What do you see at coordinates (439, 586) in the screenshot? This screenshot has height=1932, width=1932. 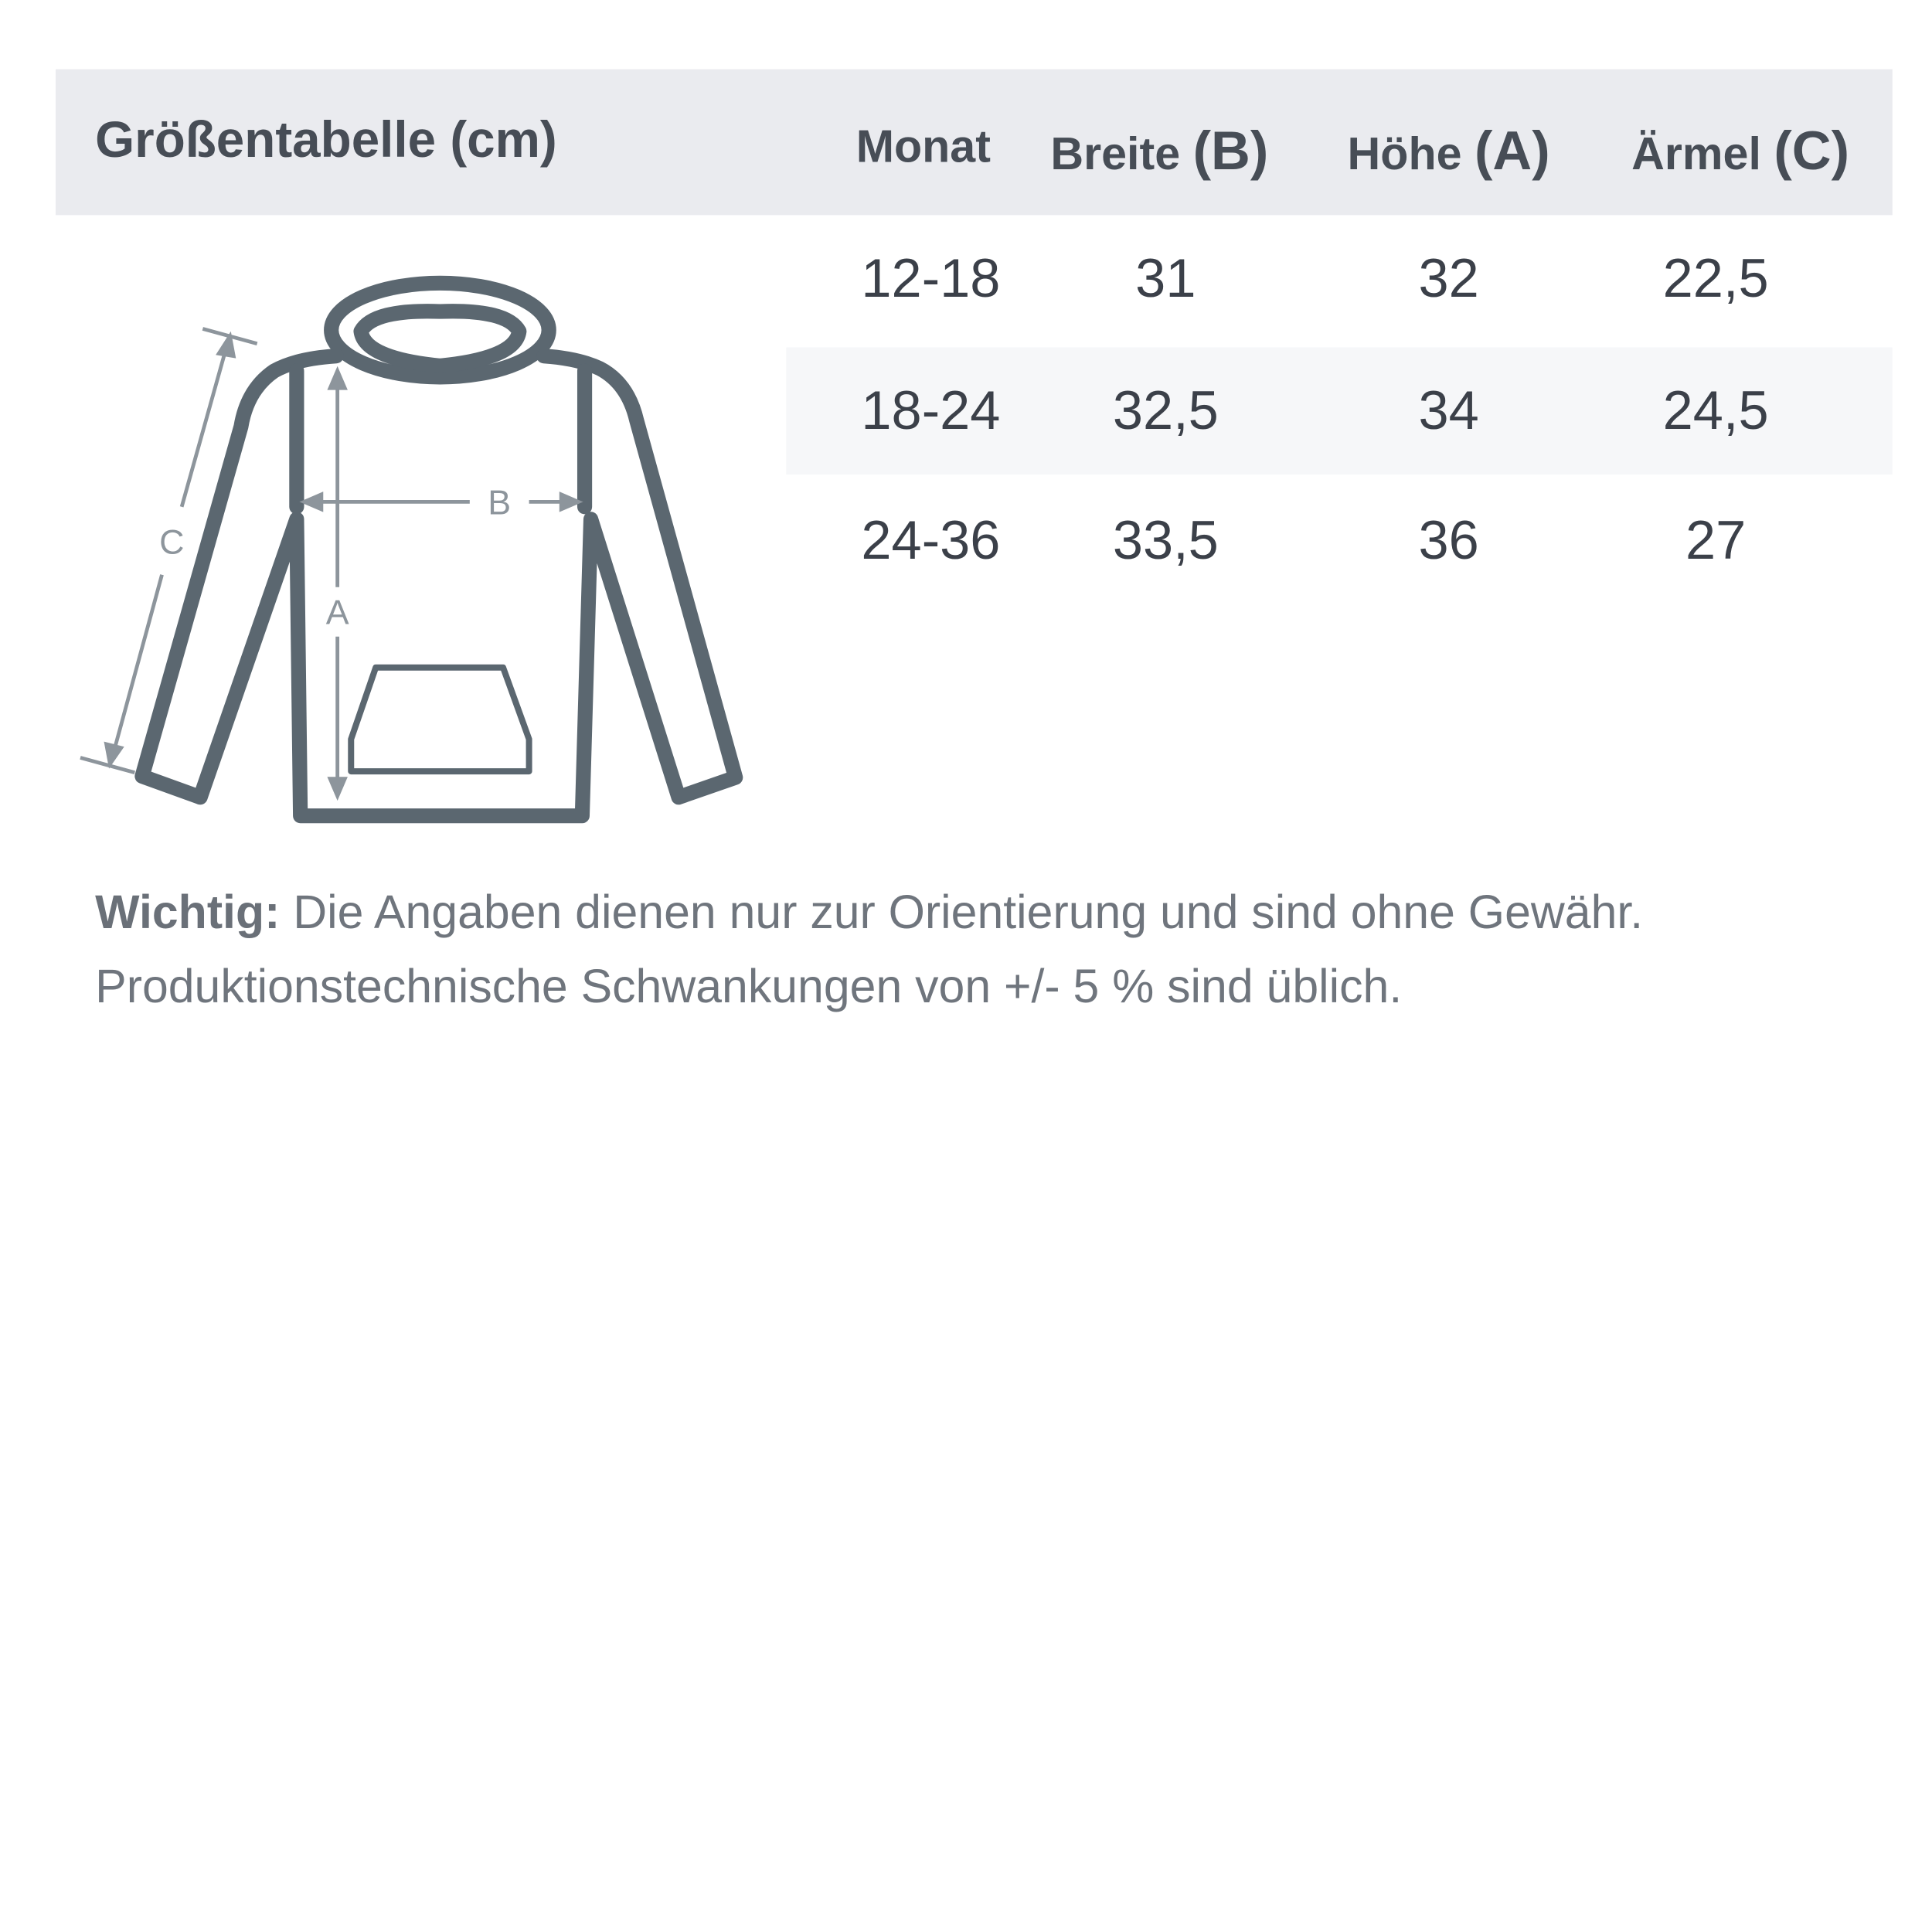 I see `hoodie-body` at bounding box center [439, 586].